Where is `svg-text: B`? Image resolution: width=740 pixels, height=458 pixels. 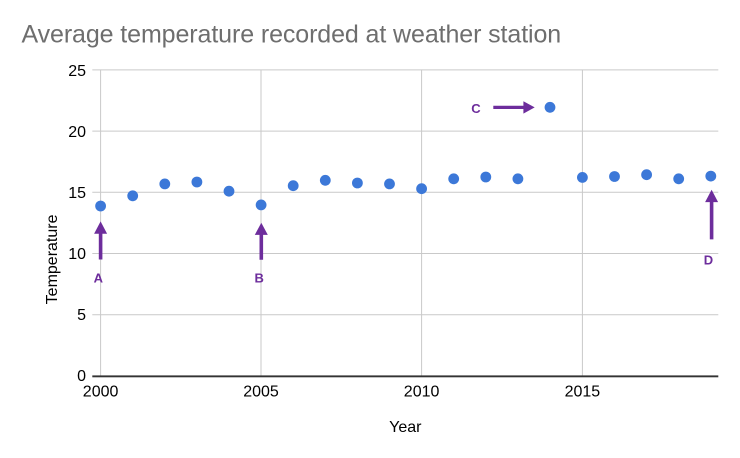
svg-text: B is located at coordinates (259, 277).